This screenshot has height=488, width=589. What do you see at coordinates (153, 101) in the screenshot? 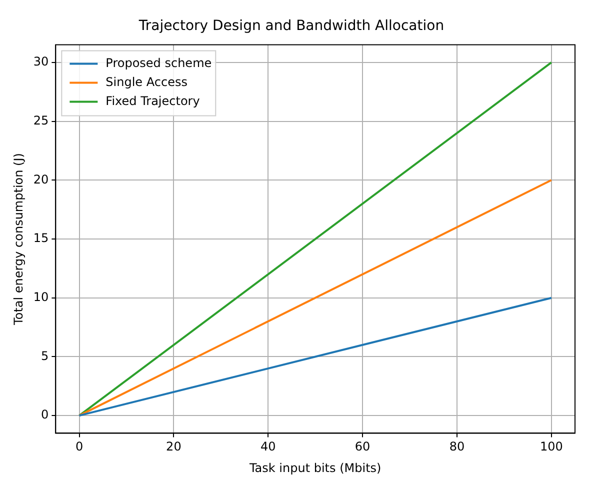
I see `legend-label: Fixed Trajectory` at bounding box center [153, 101].